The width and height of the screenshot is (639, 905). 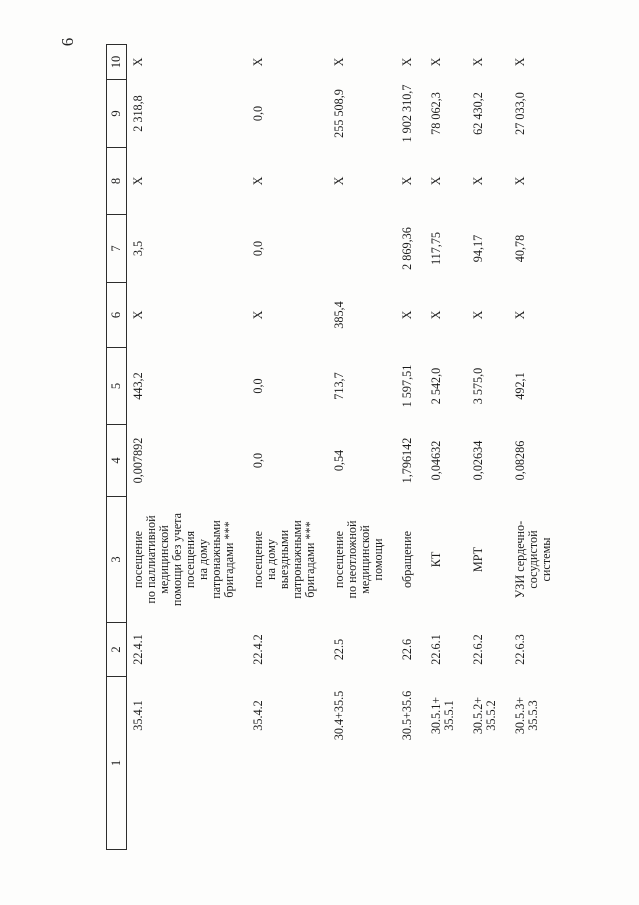 What do you see at coordinates (436, 386) in the screenshot?
I see `table-cell-r5-c5: 2 542,0` at bounding box center [436, 386].